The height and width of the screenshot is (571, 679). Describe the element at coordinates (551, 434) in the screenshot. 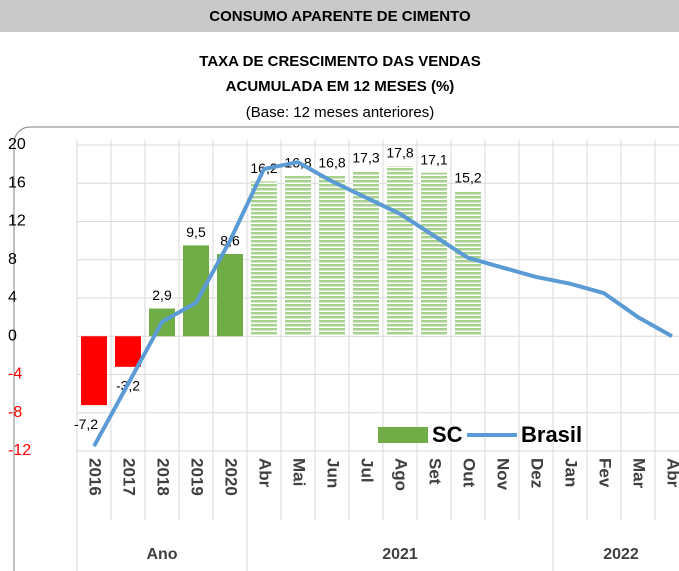

I see `legend-label: Brasil` at that location.